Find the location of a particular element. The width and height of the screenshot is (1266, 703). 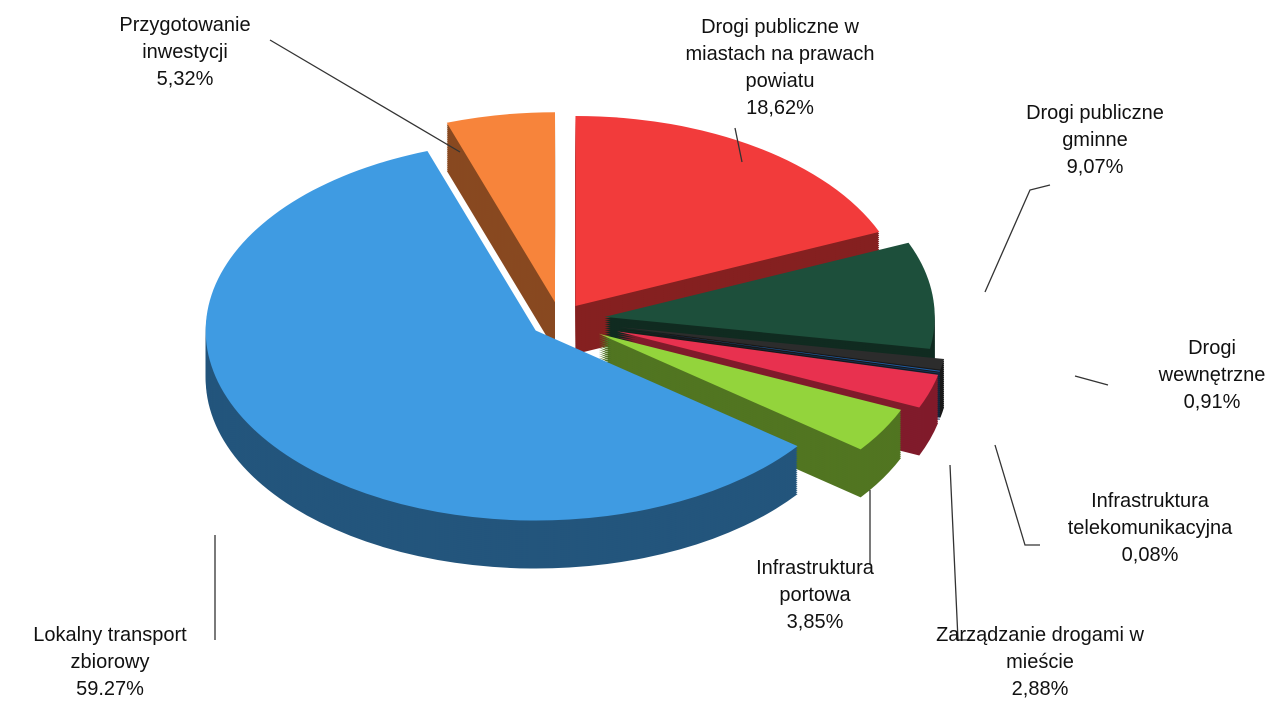

slice-side is located at coordinates (779, 352).